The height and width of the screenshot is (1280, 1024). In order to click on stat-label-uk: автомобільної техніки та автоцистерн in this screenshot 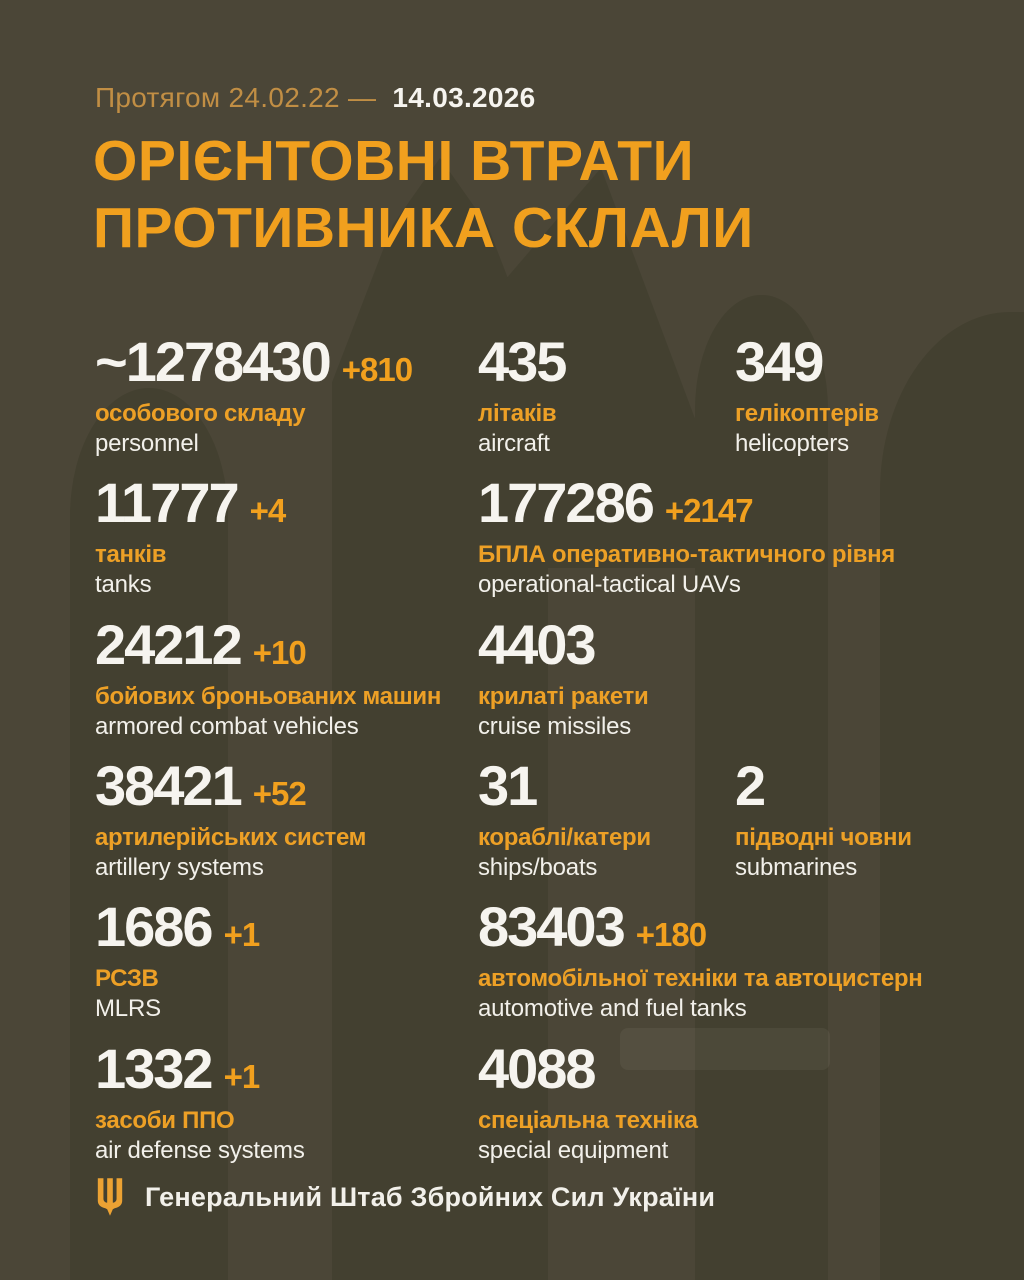, I will do `click(700, 978)`.